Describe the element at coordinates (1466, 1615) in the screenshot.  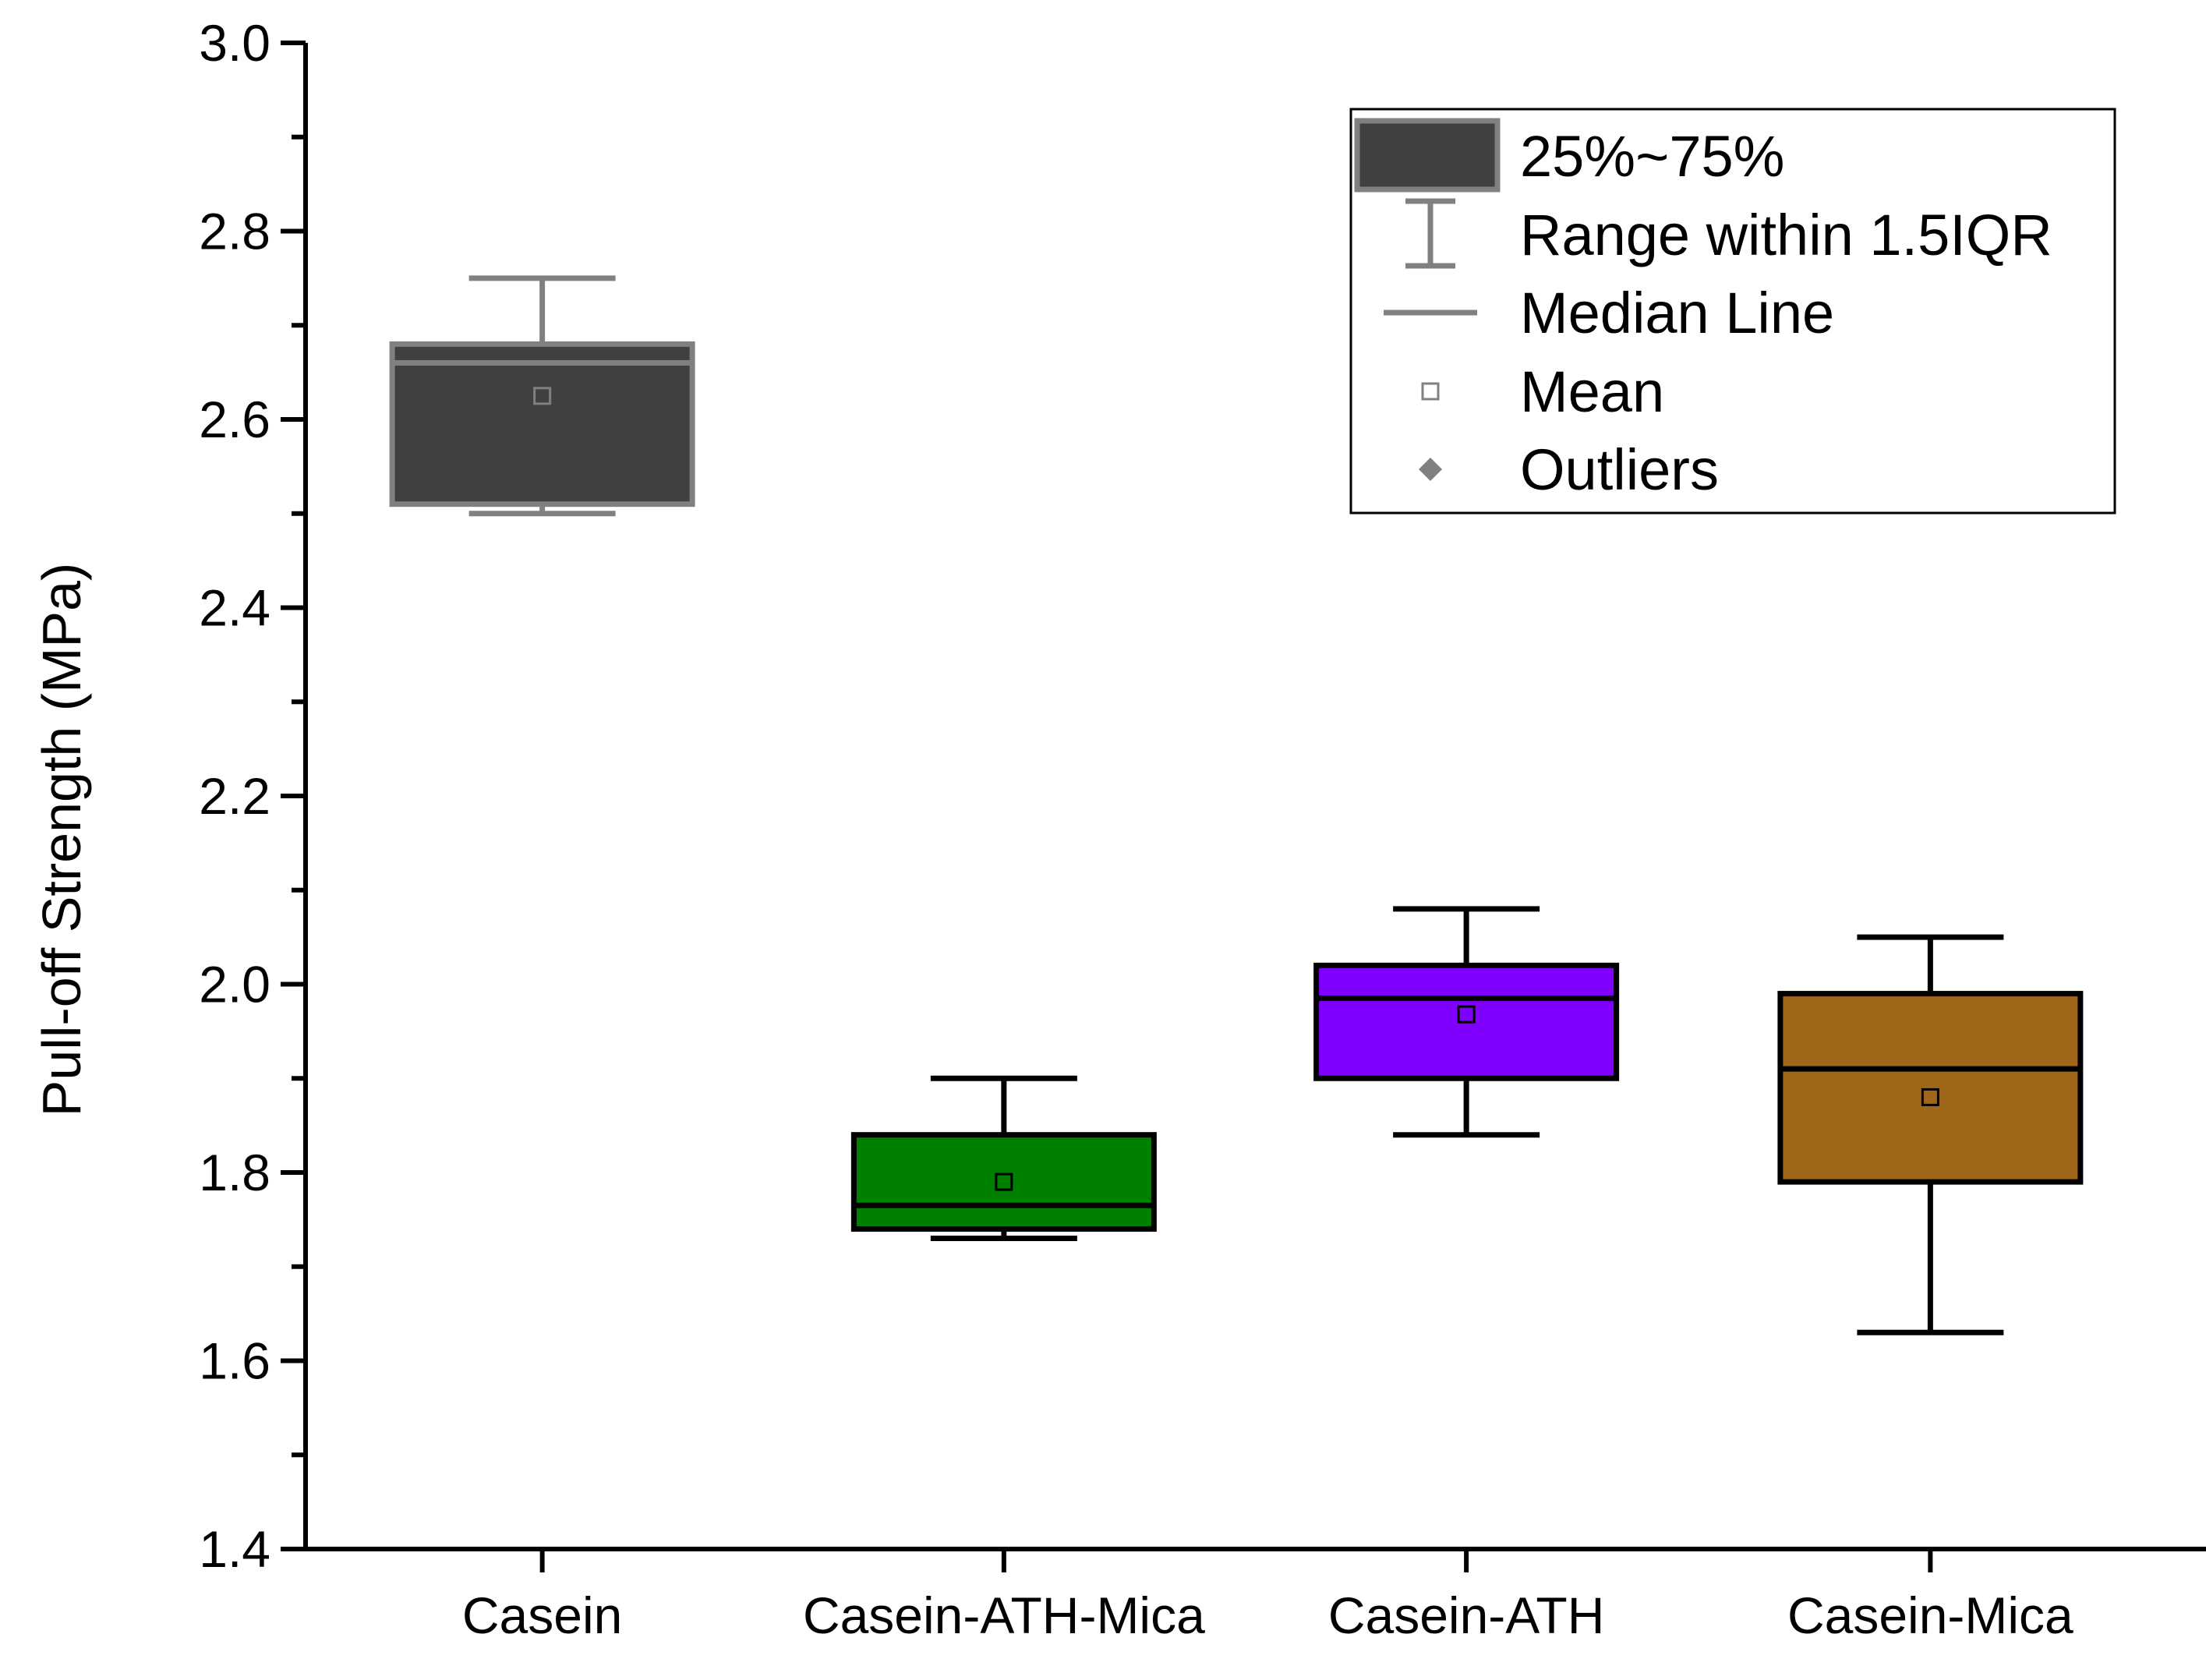
I see `x-category-label: Casein-ATH` at that location.